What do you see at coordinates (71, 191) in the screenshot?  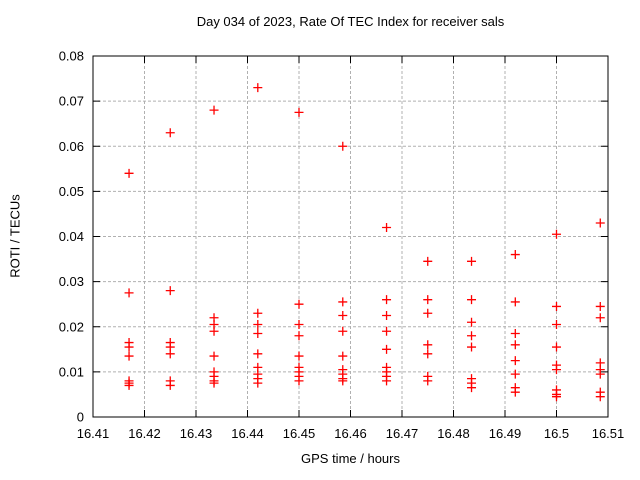 I see `y-tick-label: 0.05` at bounding box center [71, 191].